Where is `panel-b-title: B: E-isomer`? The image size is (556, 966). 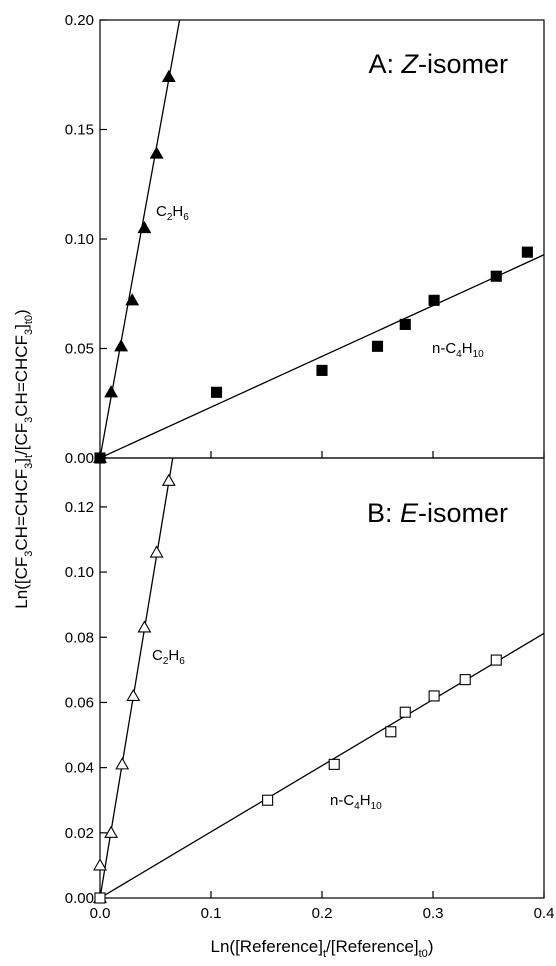
panel-b-title: B: E-isomer is located at coordinates (437, 513).